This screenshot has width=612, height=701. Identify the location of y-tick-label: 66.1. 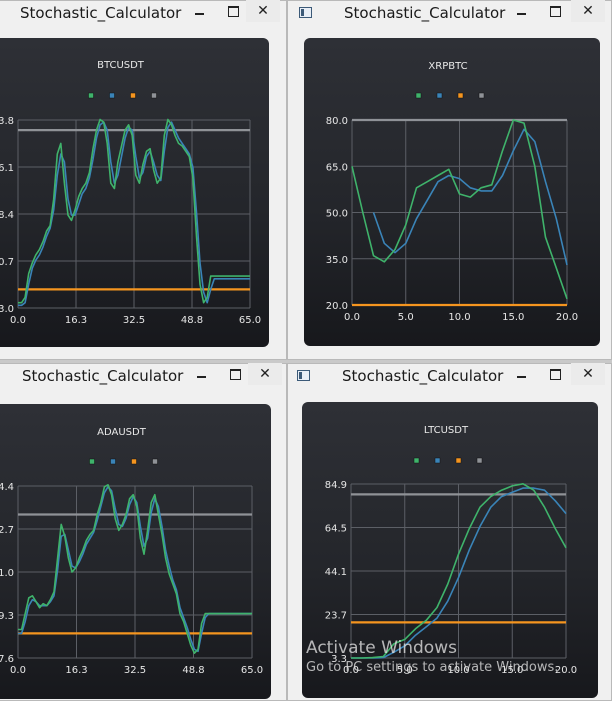
(7, 168).